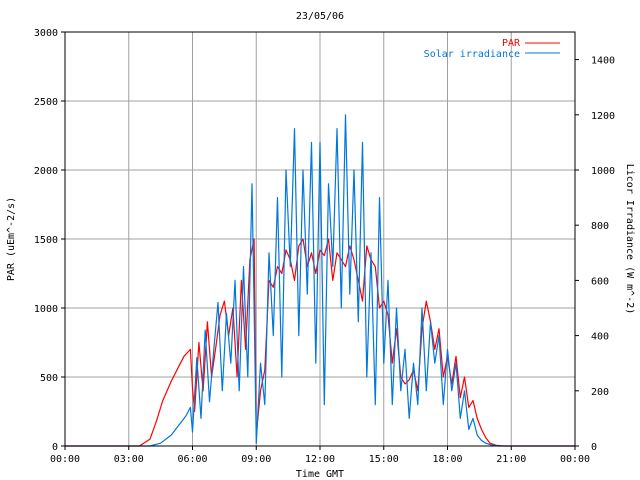  I want to click on y-left-tick-label: 1500, so click(46, 240).